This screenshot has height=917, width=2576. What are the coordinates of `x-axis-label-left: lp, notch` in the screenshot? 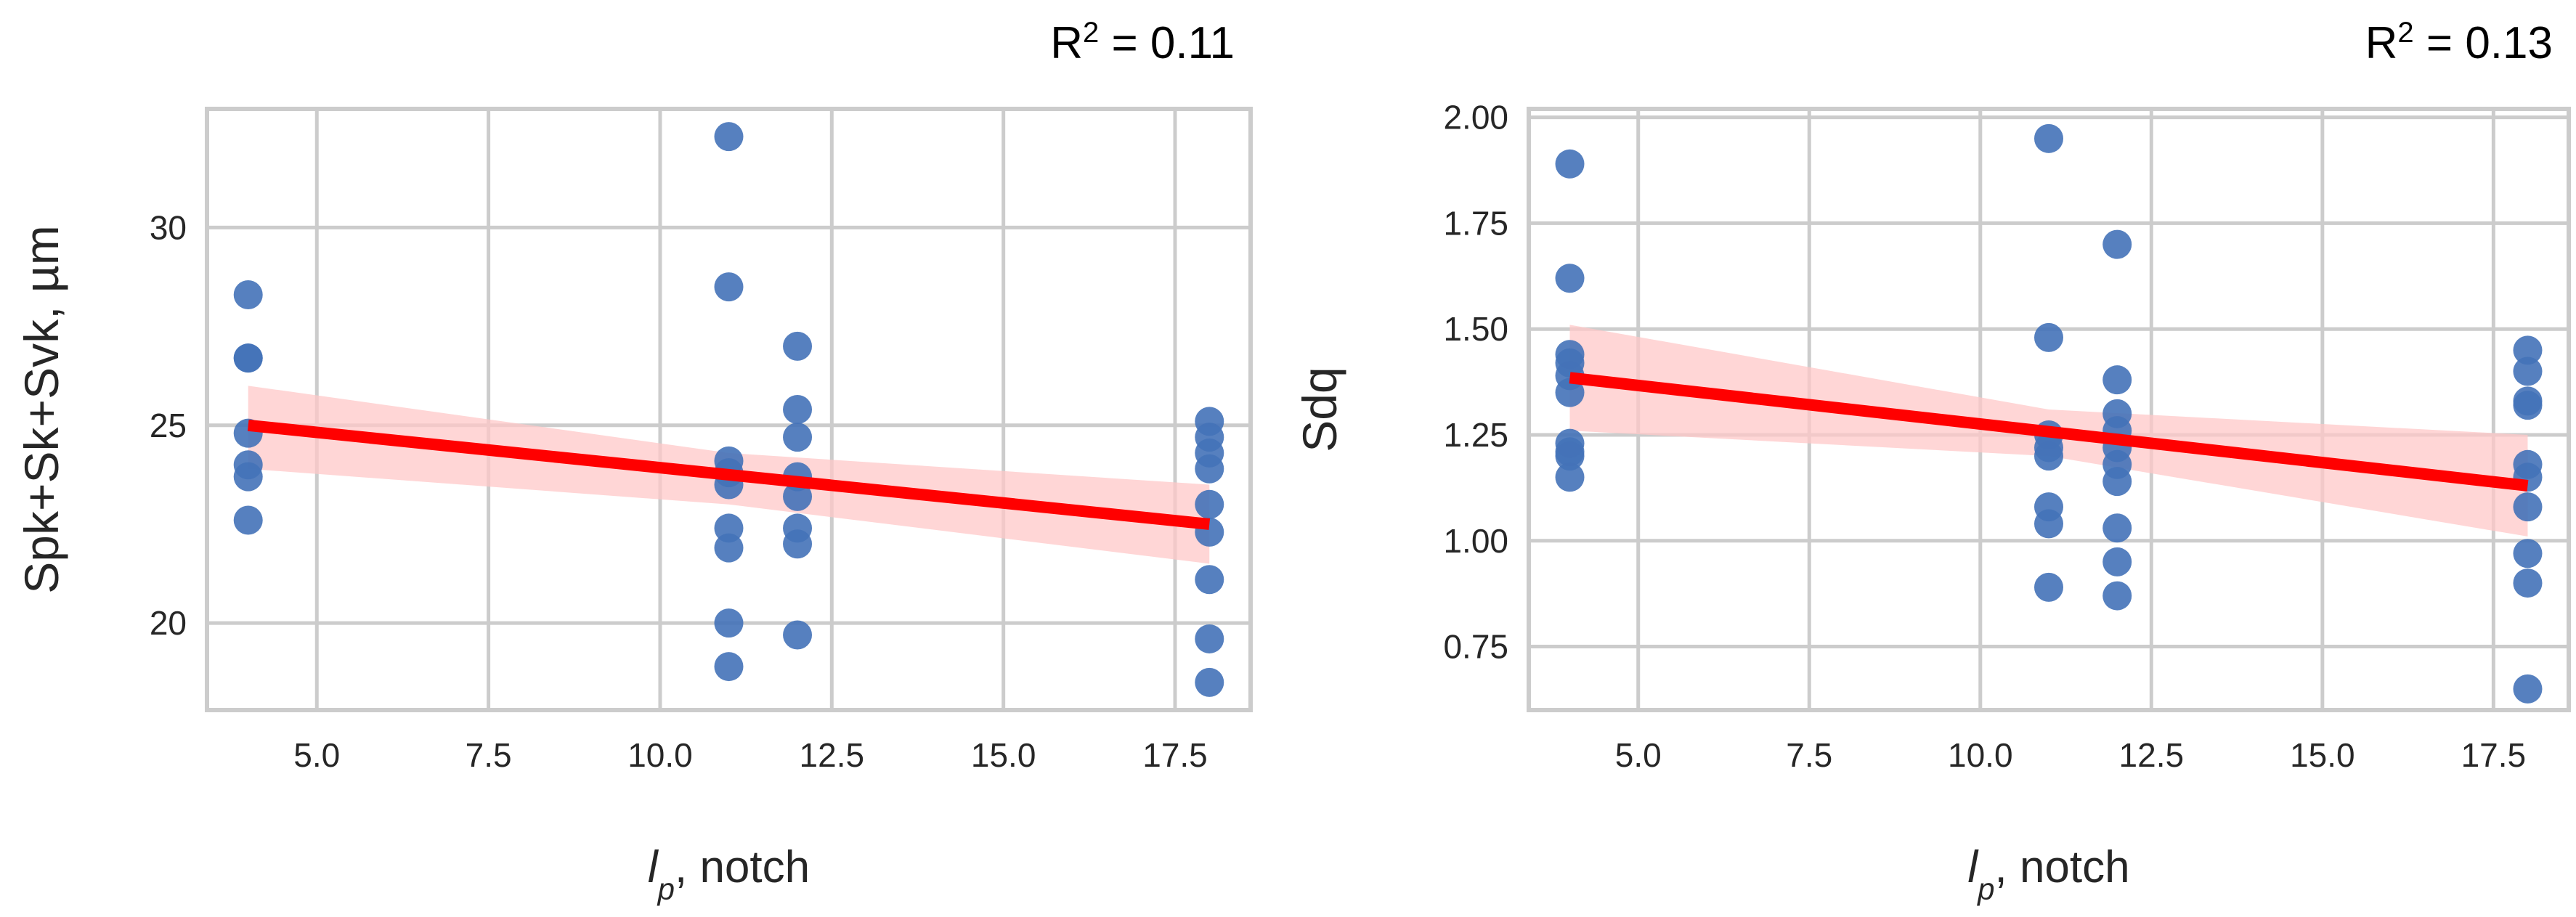 It's located at (729, 874).